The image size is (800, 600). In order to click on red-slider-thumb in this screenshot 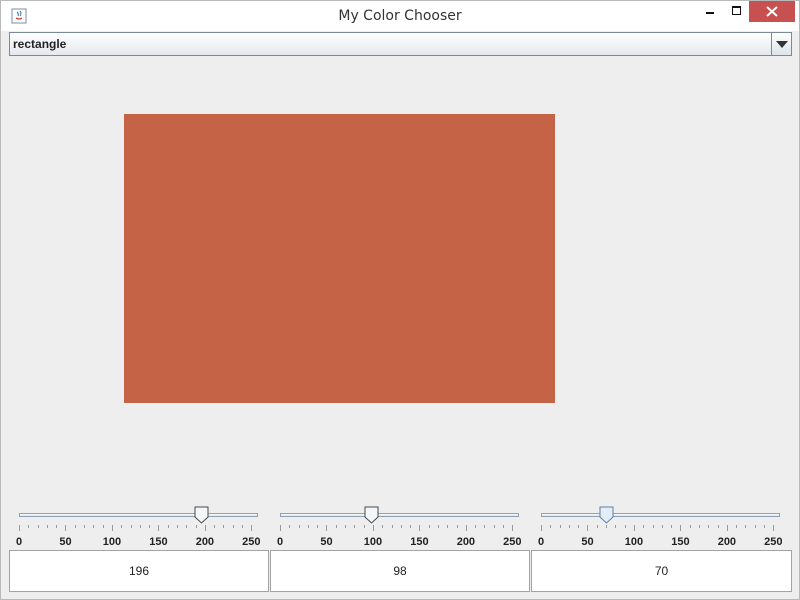, I will do `click(201, 515)`.